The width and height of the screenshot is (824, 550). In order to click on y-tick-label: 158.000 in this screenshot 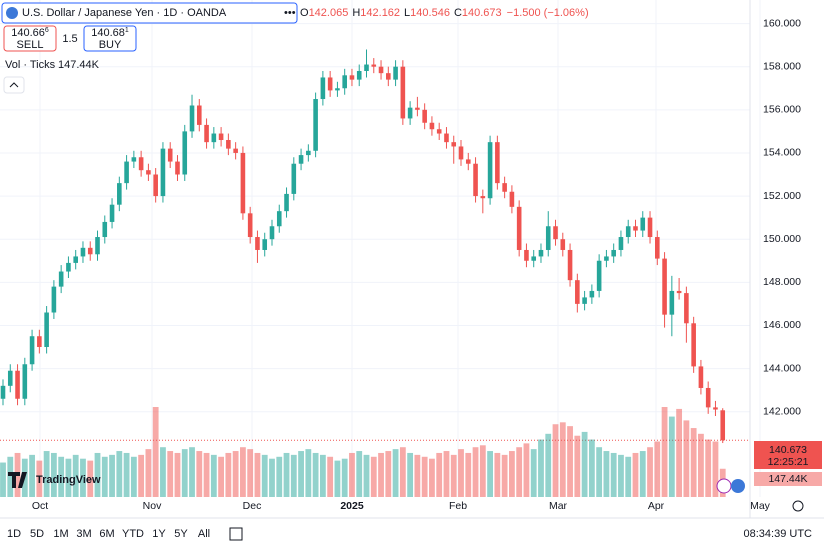, I will do `click(782, 66)`.